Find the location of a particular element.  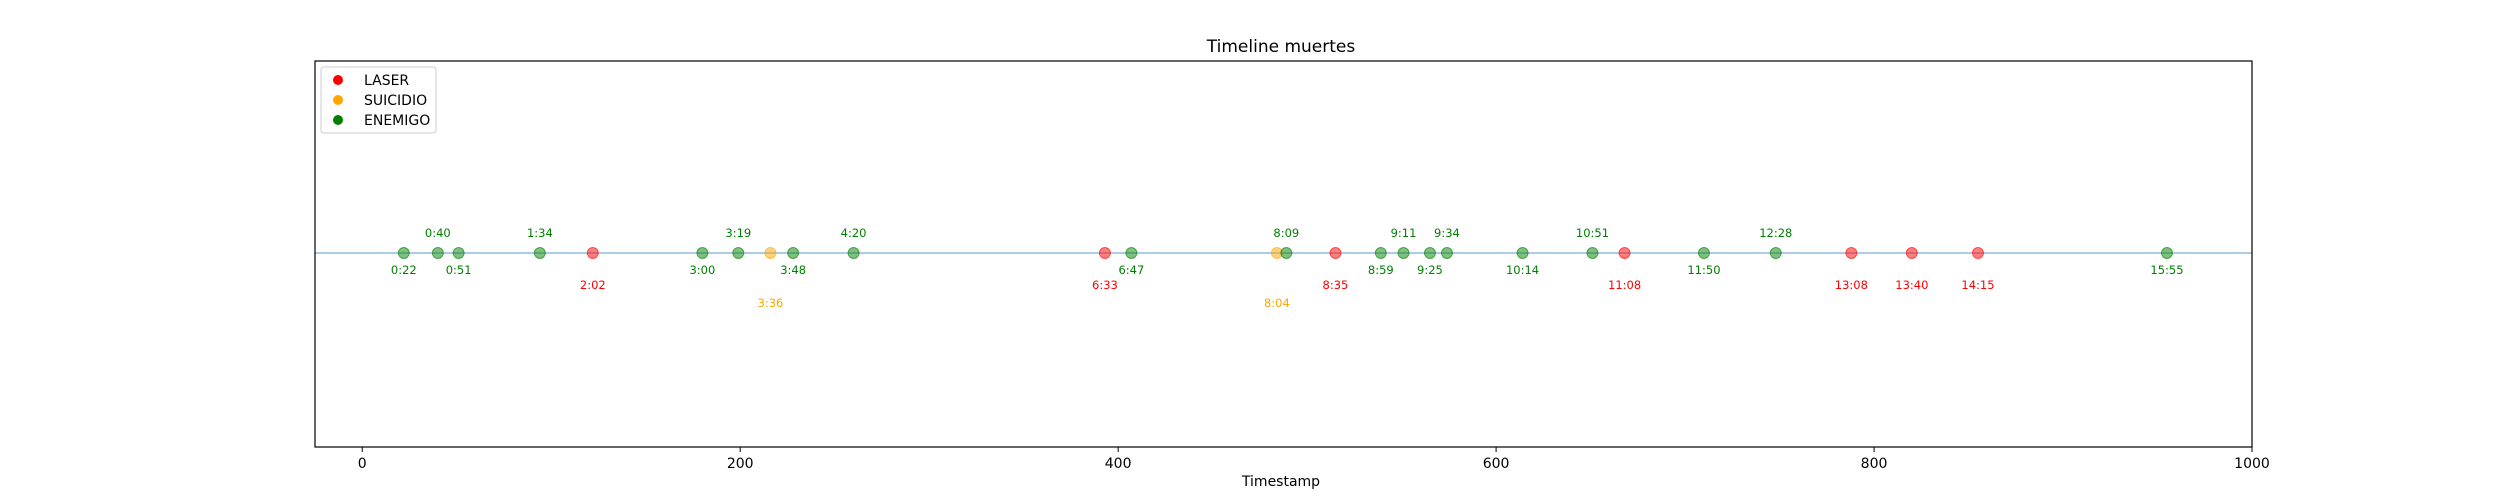

data-label: 10:14 is located at coordinates (1522, 270).